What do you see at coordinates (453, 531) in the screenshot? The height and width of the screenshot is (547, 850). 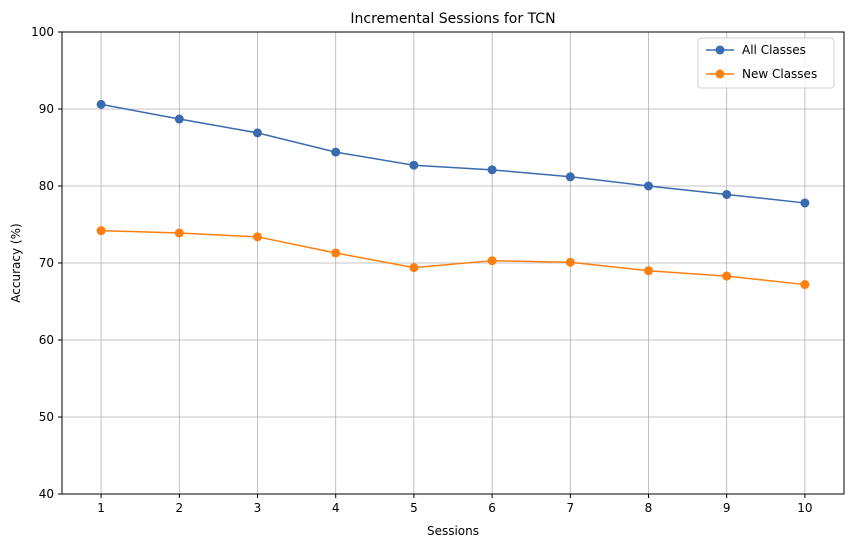 I see `x-axis-label: Sessions` at bounding box center [453, 531].